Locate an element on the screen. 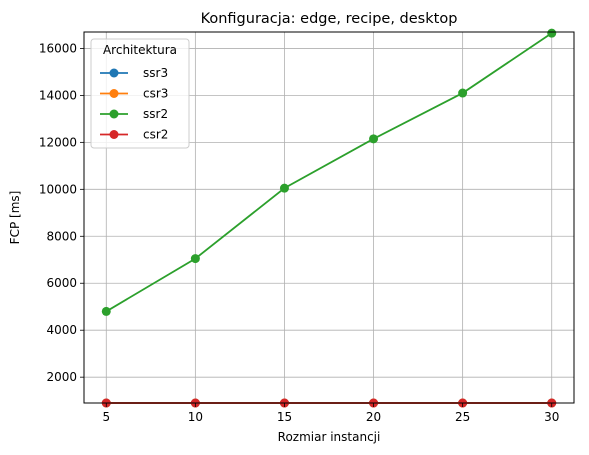 The height and width of the screenshot is (455, 589). y-tick-label: 14000 is located at coordinates (58, 95).